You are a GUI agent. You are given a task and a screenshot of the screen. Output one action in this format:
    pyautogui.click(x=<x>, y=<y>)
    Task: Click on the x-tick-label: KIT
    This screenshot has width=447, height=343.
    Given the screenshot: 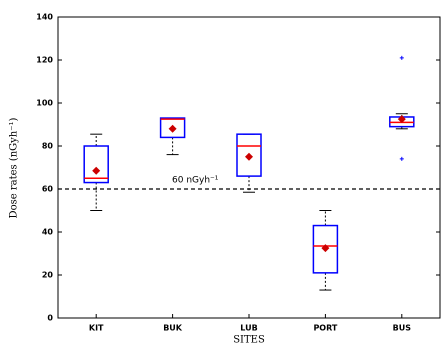 What is the action you would take?
    pyautogui.click(x=96, y=328)
    